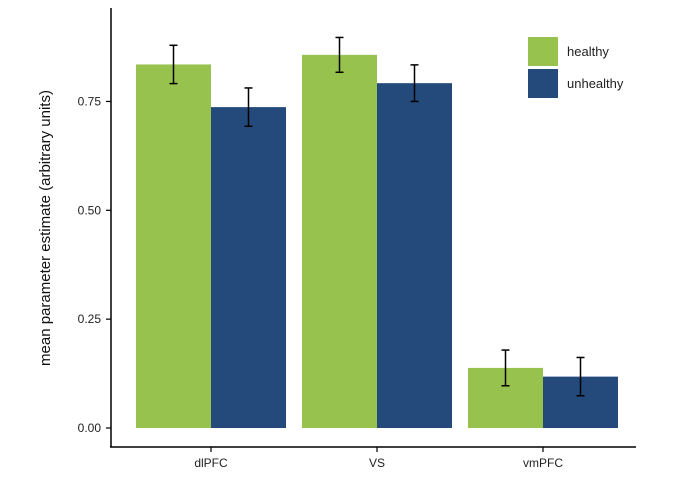 This screenshot has width=680, height=500. What do you see at coordinates (414, 83) in the screenshot?
I see `error-bar-unhealthy-VS` at bounding box center [414, 83].